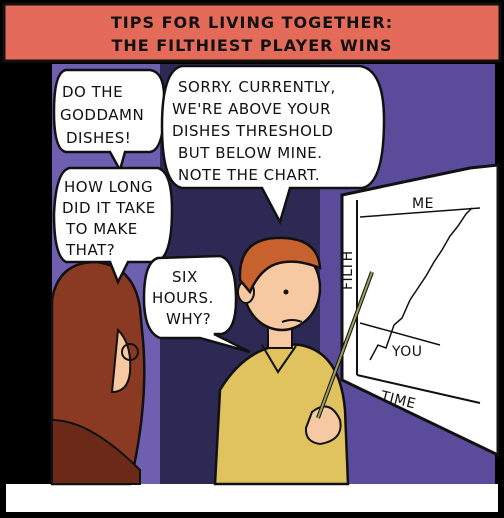 The image size is (504, 518). I want to click on chart-me-threshold, so click(420, 212).